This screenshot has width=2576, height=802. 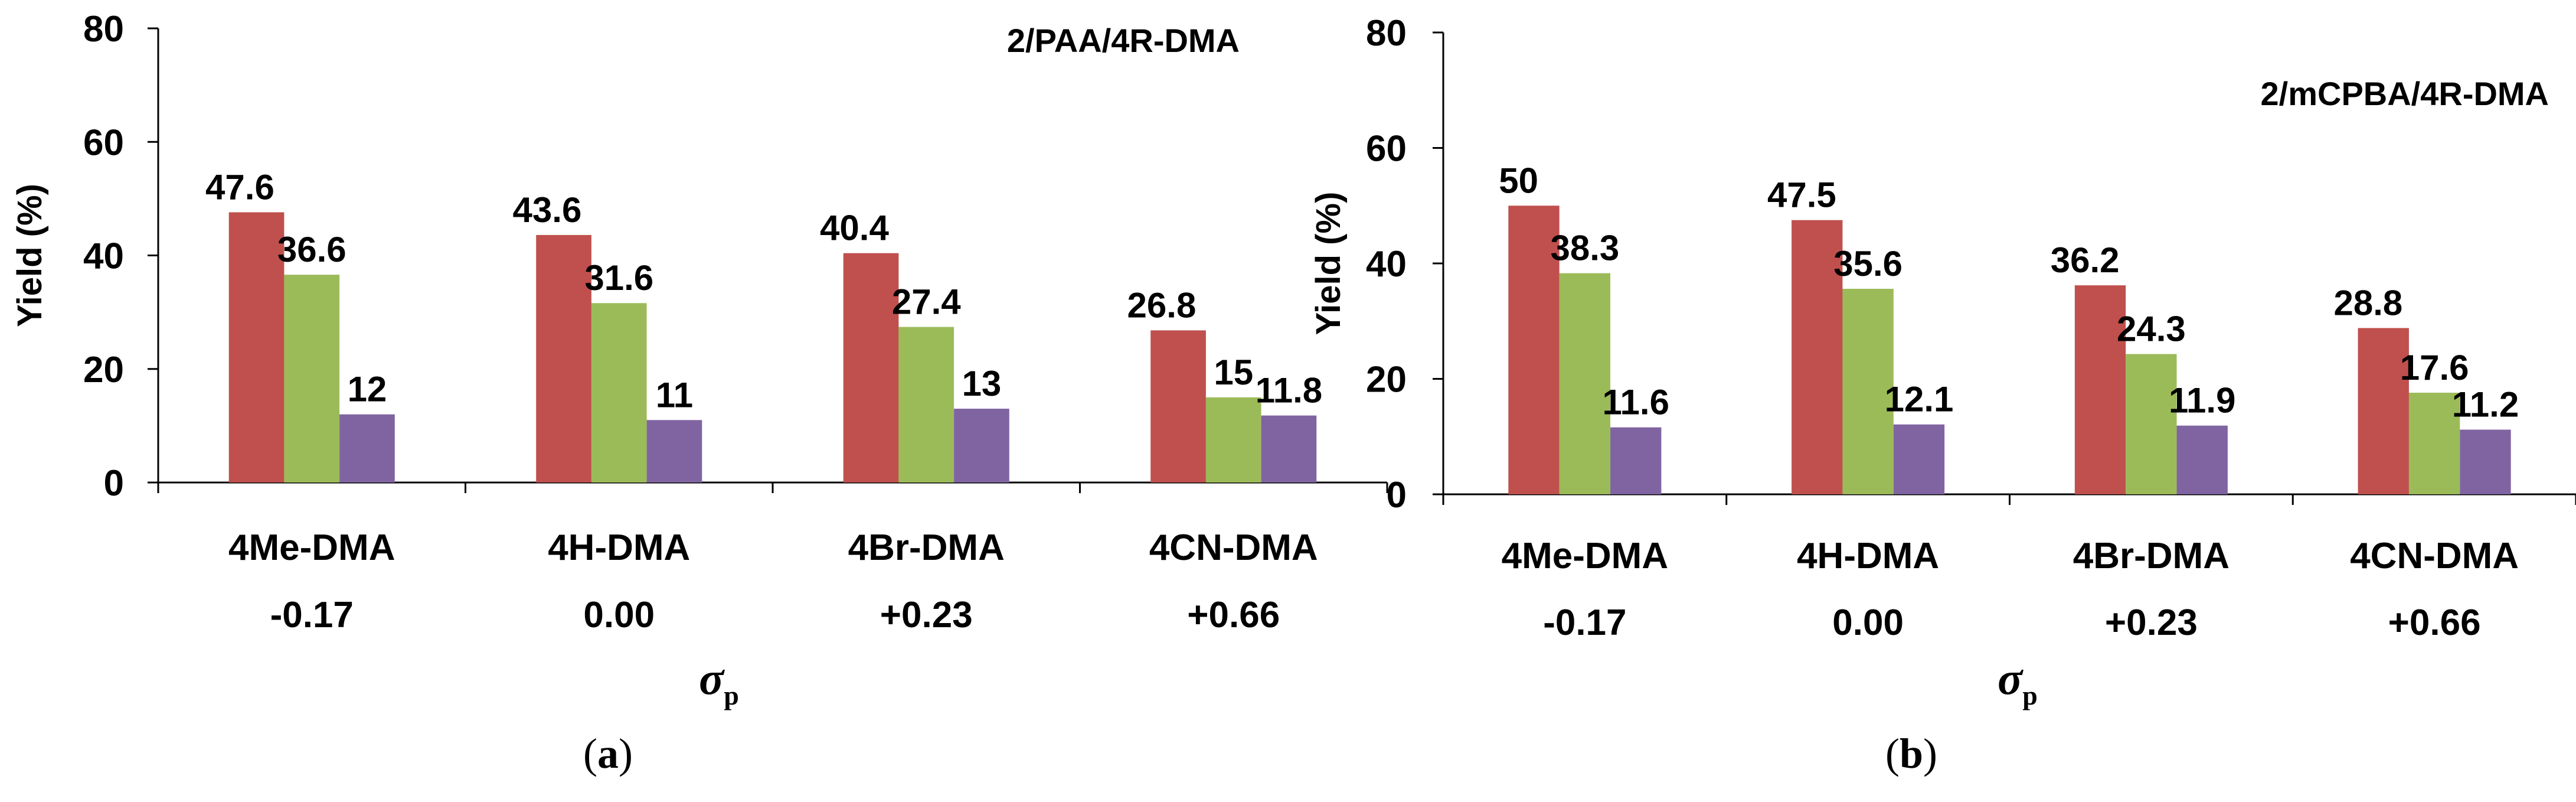 I want to click on panel-a-y-tick-label: 60, so click(x=103, y=142).